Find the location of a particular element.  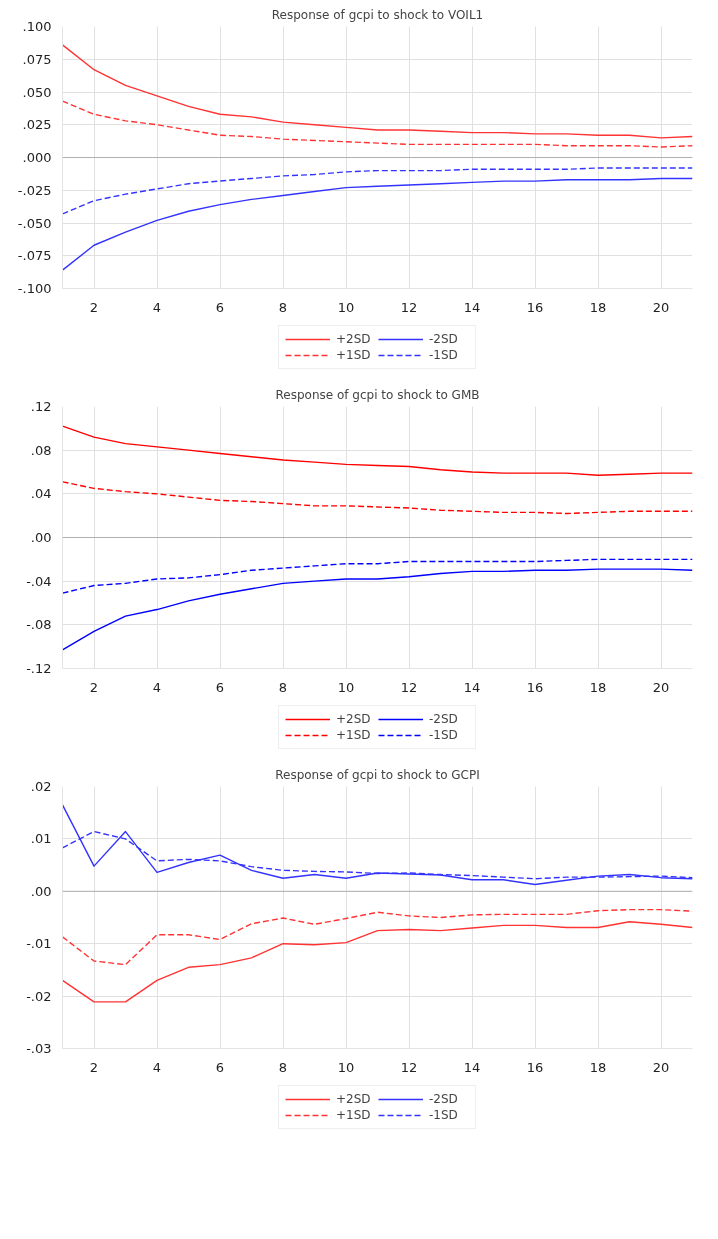

chart-title: Response of gcpi to shock to VOIL1 is located at coordinates (377, 14).